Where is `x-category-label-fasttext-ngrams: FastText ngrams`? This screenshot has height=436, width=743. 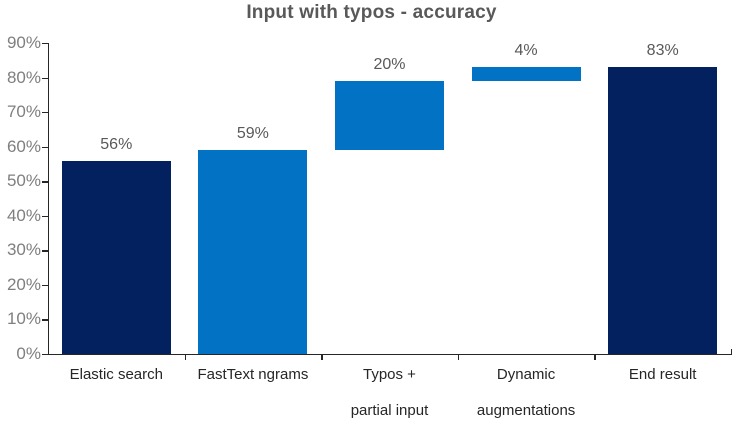 x-category-label-fasttext-ngrams: FastText ngrams is located at coordinates (253, 375).